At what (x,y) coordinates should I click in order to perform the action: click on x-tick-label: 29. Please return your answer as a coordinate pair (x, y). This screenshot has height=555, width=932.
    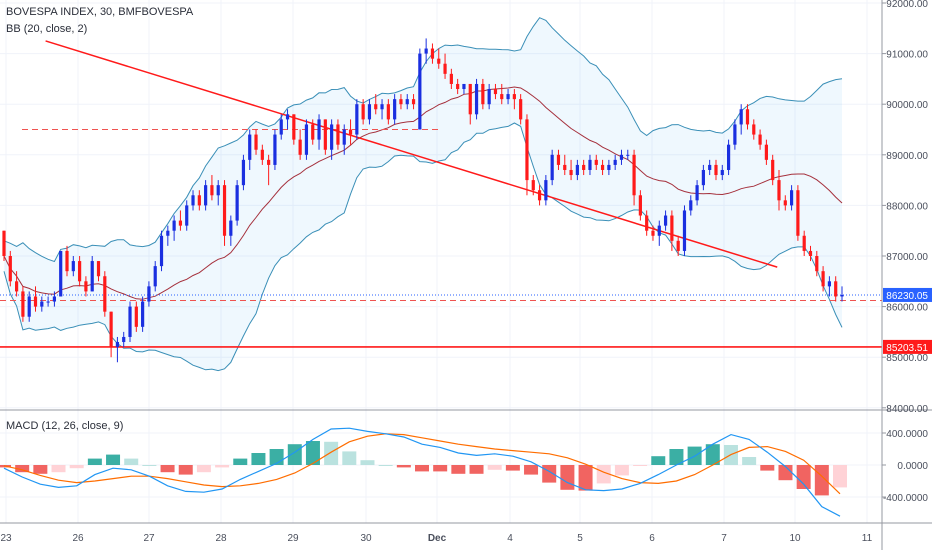
    Looking at the image, I should click on (293, 538).